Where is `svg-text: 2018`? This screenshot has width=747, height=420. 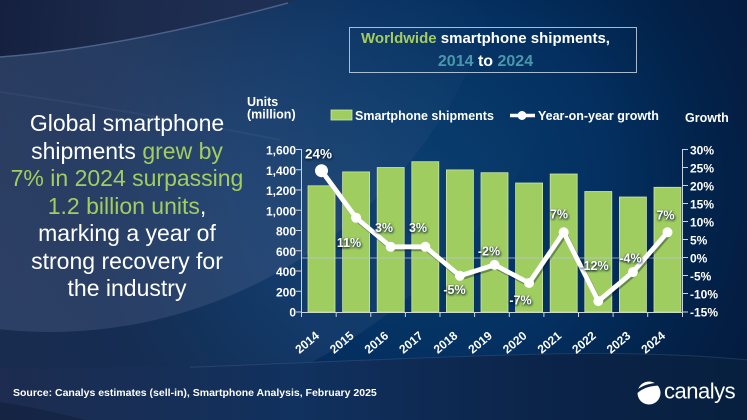
svg-text: 2018 is located at coordinates (446, 342).